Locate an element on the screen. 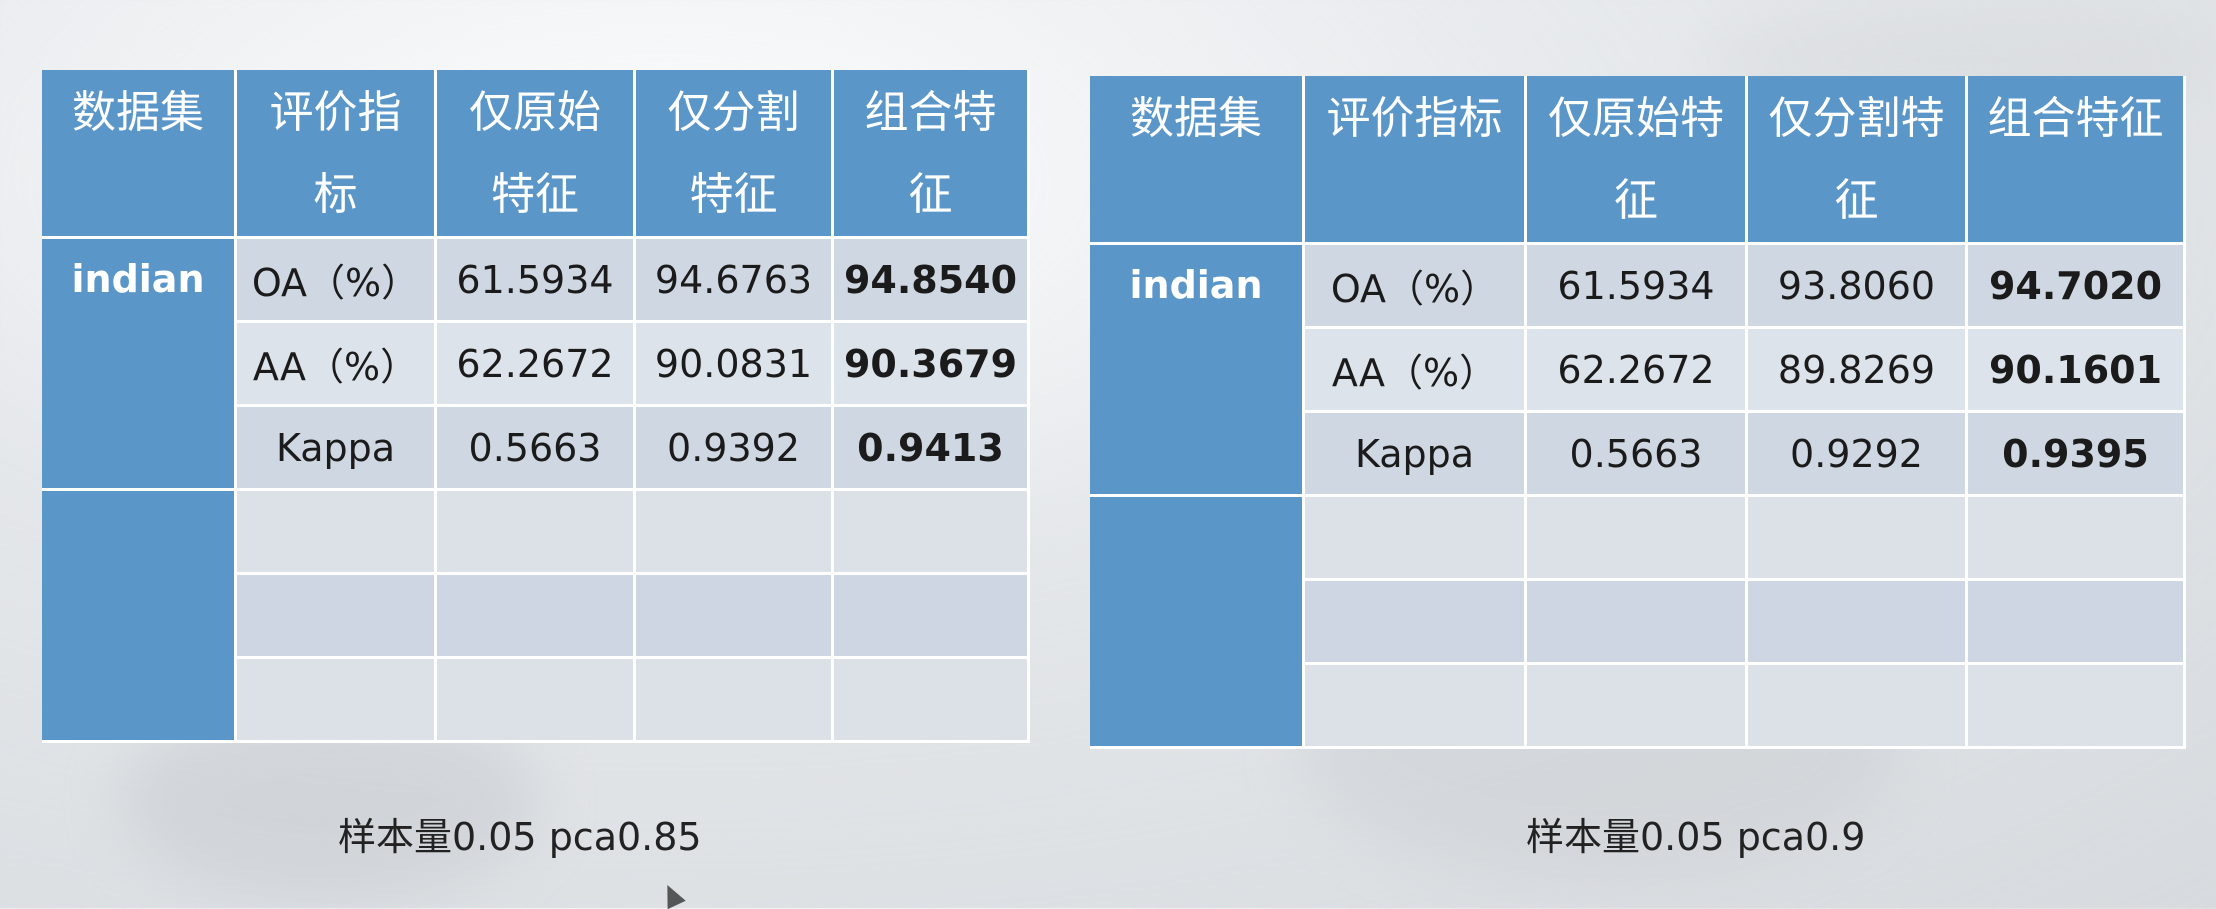 The image size is (2216, 909). value-cell-best: 0.9395 is located at coordinates (2077, 455).